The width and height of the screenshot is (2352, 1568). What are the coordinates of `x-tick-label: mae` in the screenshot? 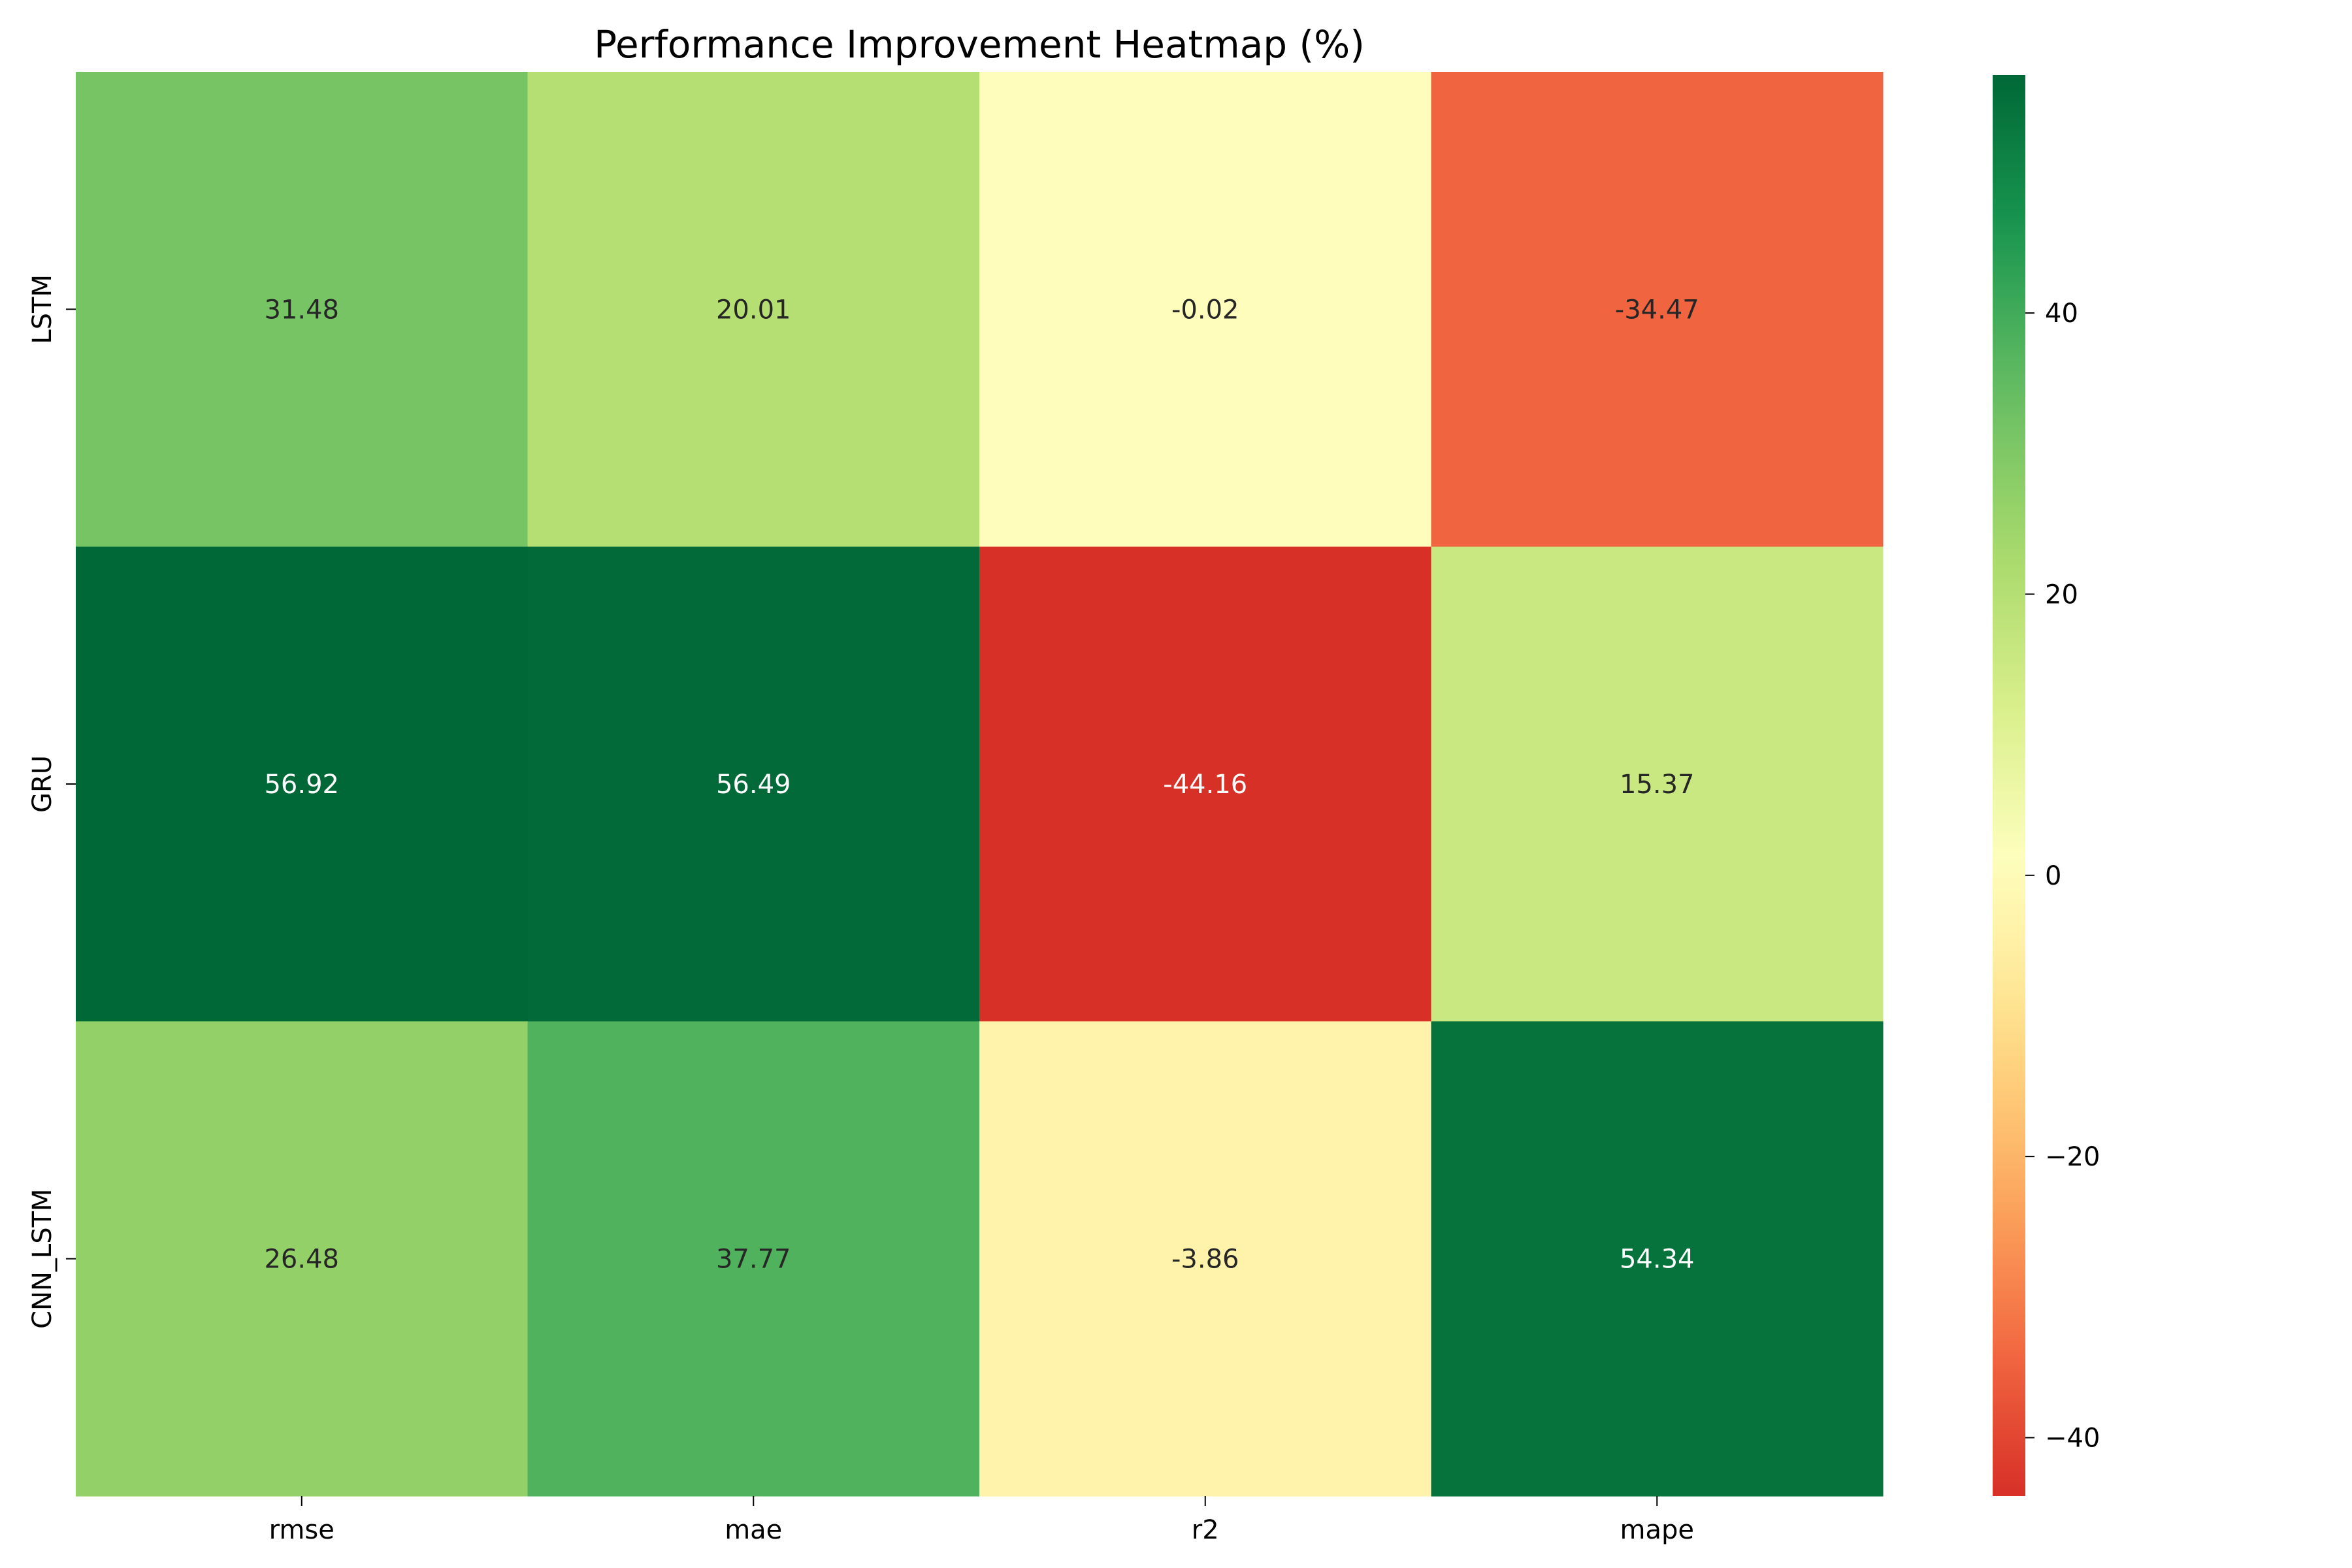 It's located at (753, 1530).